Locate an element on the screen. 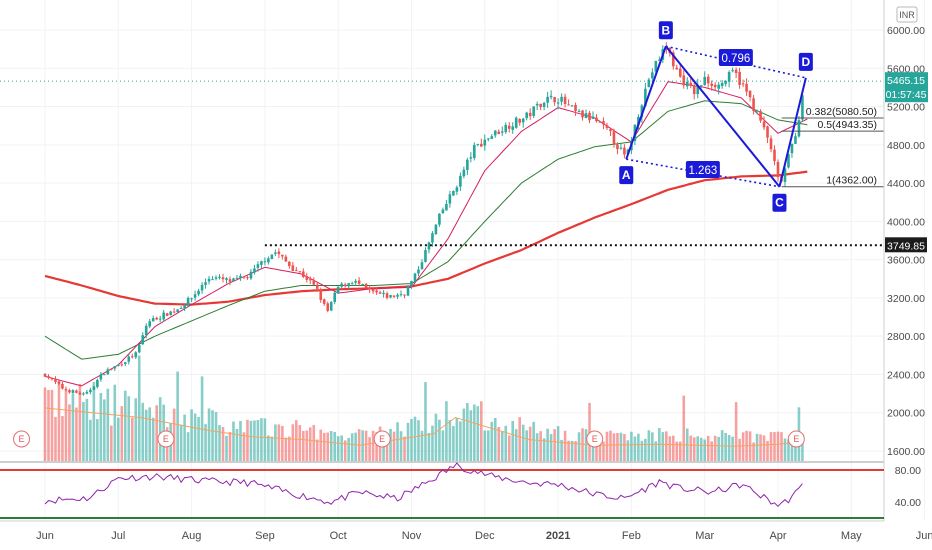  fib-level-label-0: 0.382(5080.50) is located at coordinates (841, 112).